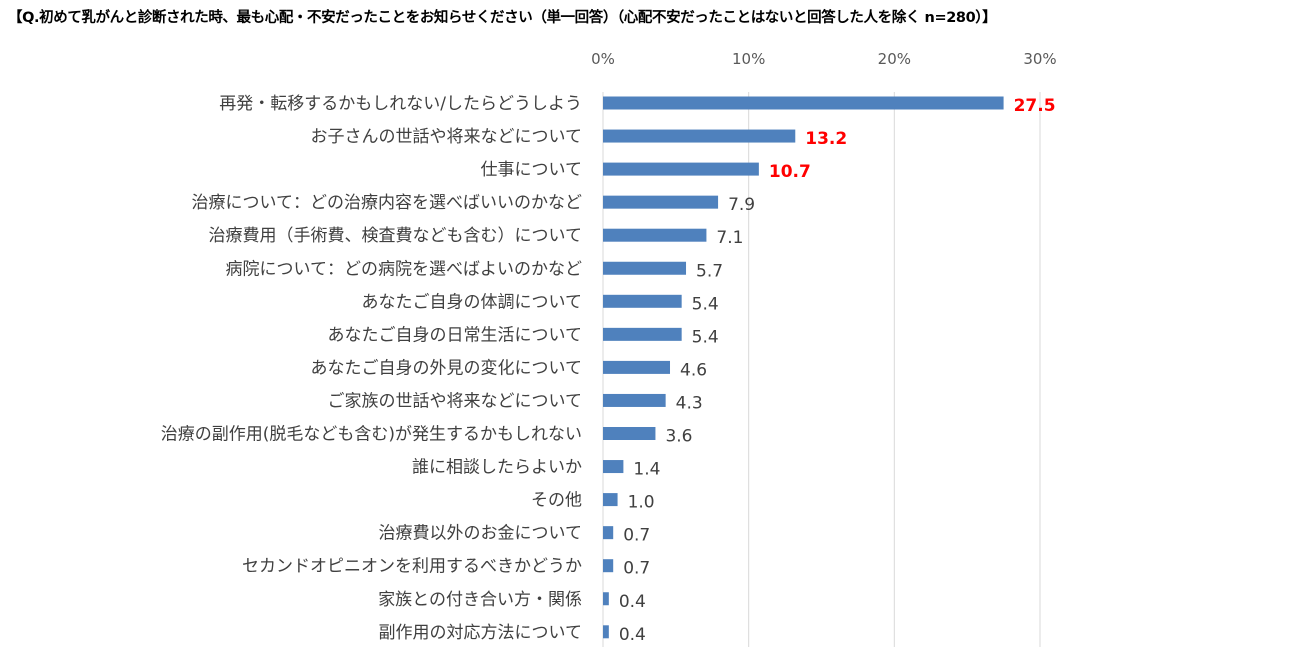 The width and height of the screenshot is (1304, 656). Describe the element at coordinates (481, 633) in the screenshot. I see `category-label: 副作用の対応方法について` at that location.